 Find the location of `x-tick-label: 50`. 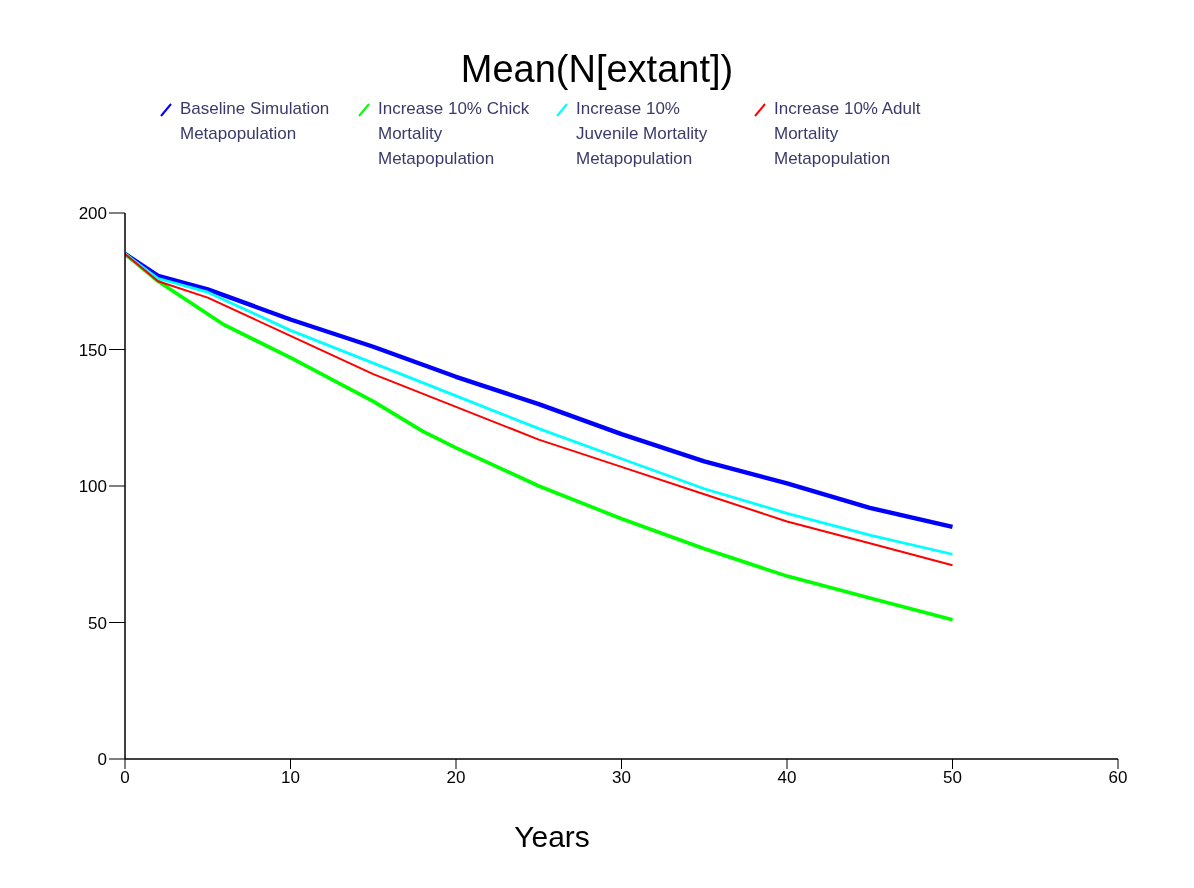

x-tick-label: 50 is located at coordinates (952, 778).